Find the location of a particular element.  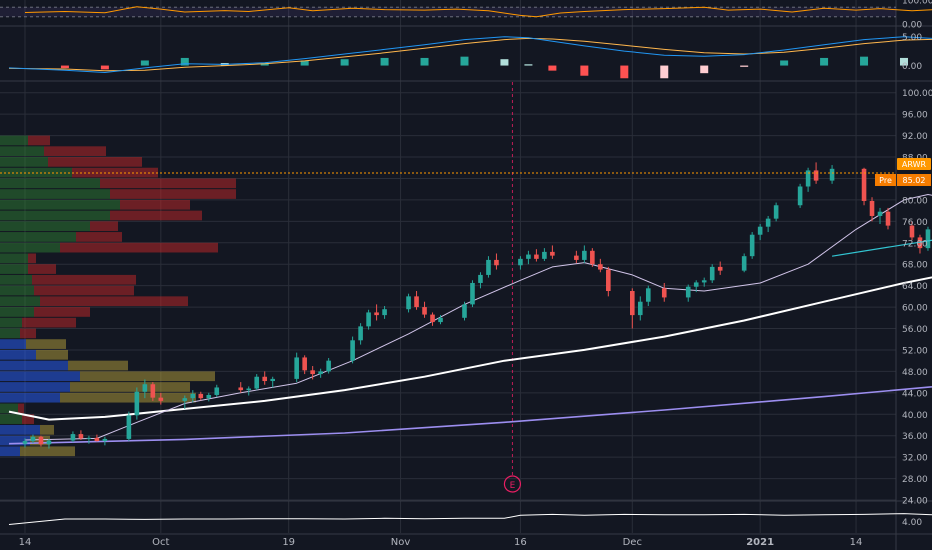

y-tick-label: 92.00 is located at coordinates (915, 137).